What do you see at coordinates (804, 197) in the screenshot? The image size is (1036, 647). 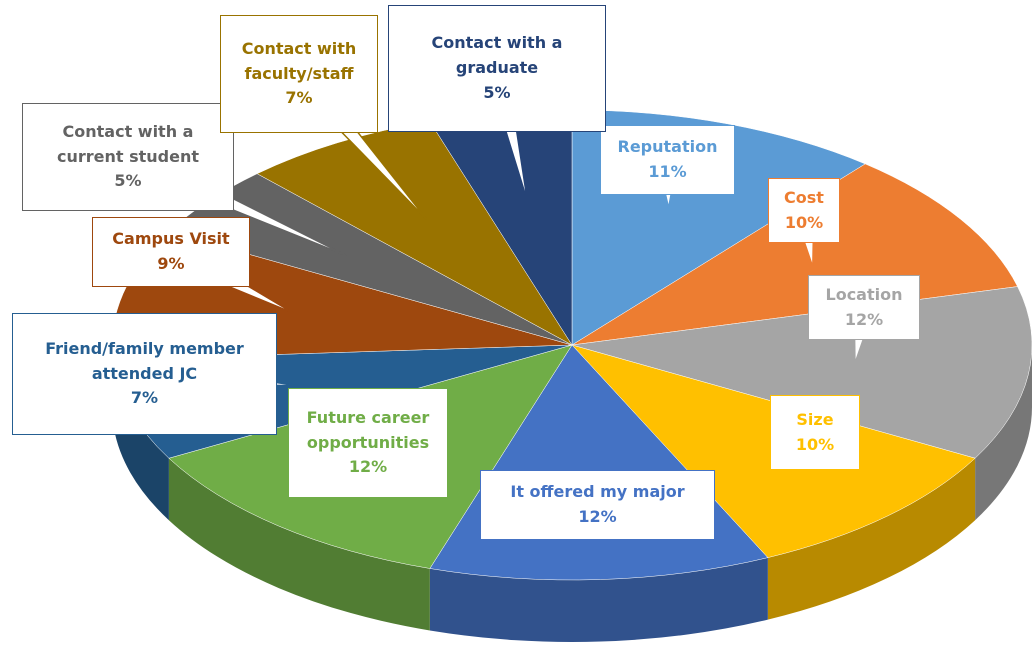 I see `category-label: Cost` at bounding box center [804, 197].